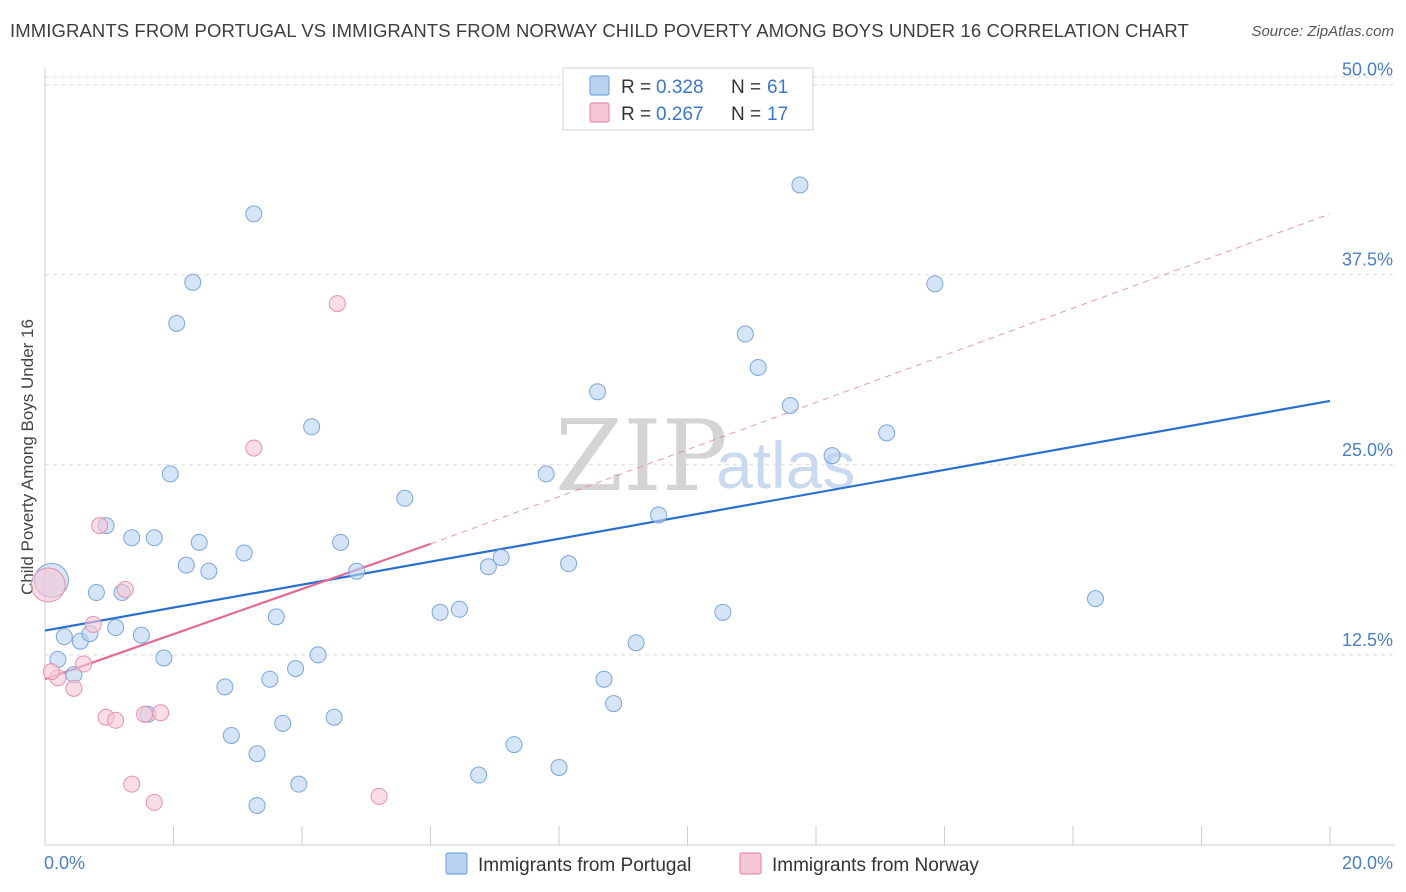 The width and height of the screenshot is (1406, 892). What do you see at coordinates (641, 457) in the screenshot?
I see `watermark-zip: ZIP` at bounding box center [641, 457].